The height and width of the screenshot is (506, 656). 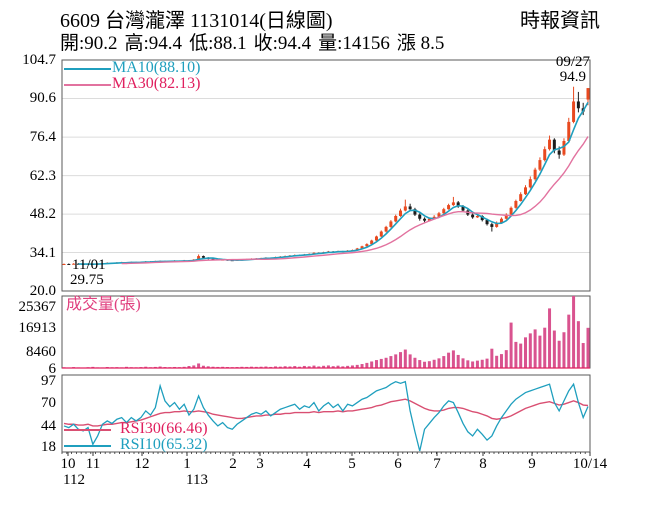 What do you see at coordinates (354, 43) in the screenshot?
I see `quote-volume: 量:14156` at bounding box center [354, 43].